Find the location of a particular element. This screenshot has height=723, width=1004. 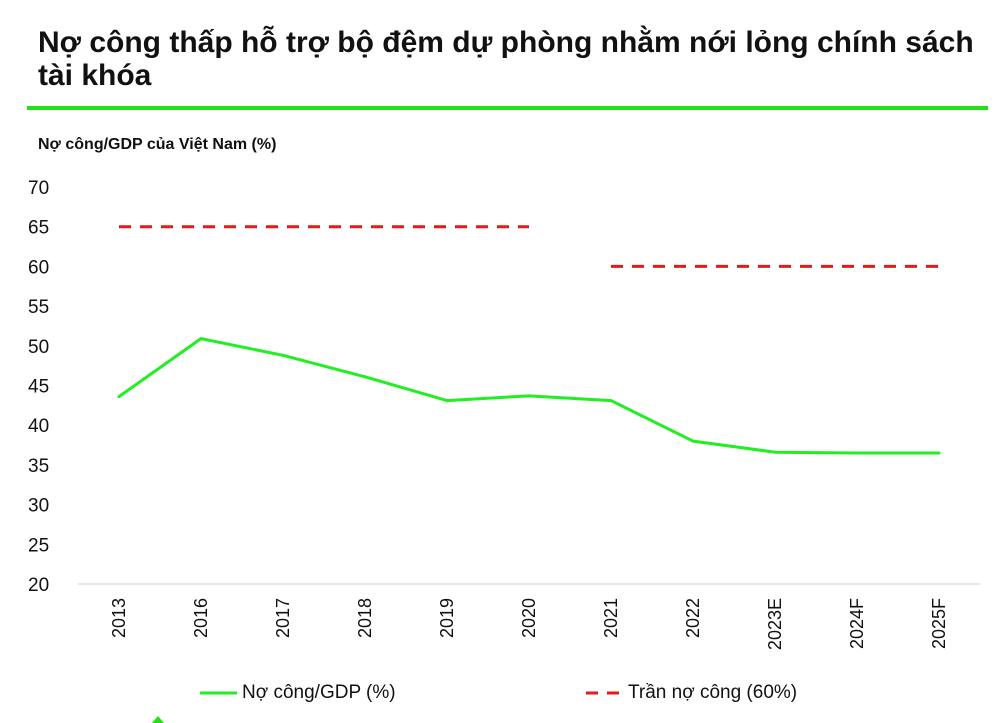

legend-label-ceiling: Trần nợ công (60%) is located at coordinates (713, 692).